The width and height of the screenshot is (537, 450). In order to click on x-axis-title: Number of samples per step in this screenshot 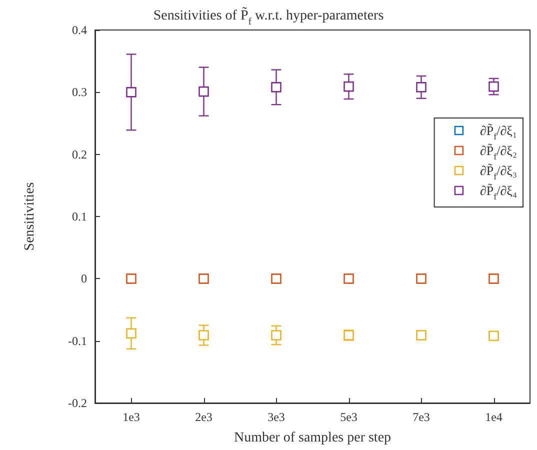, I will do `click(313, 438)`.